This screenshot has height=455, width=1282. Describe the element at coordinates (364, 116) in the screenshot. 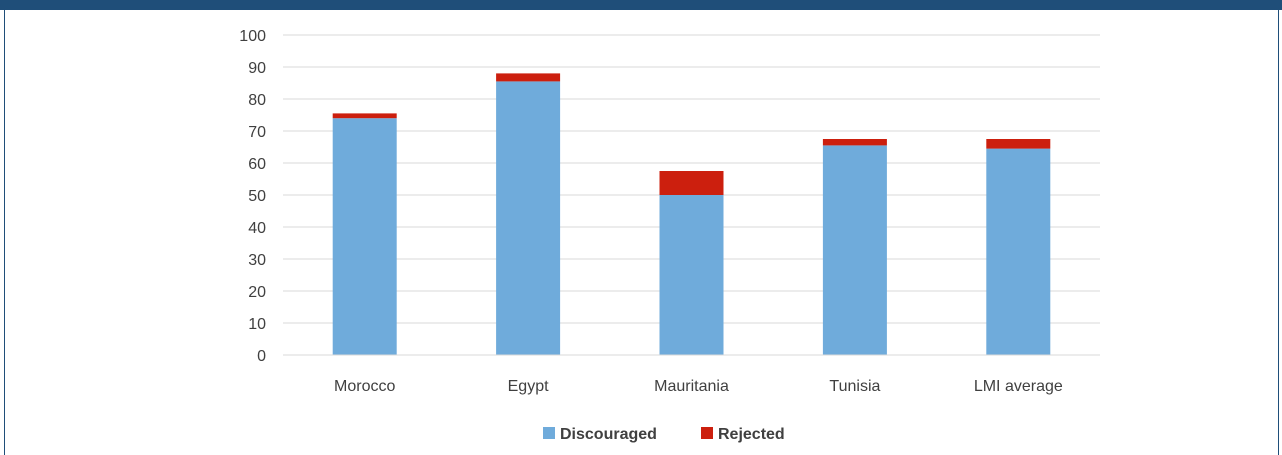

I see `bar-rejected-morocco` at that location.